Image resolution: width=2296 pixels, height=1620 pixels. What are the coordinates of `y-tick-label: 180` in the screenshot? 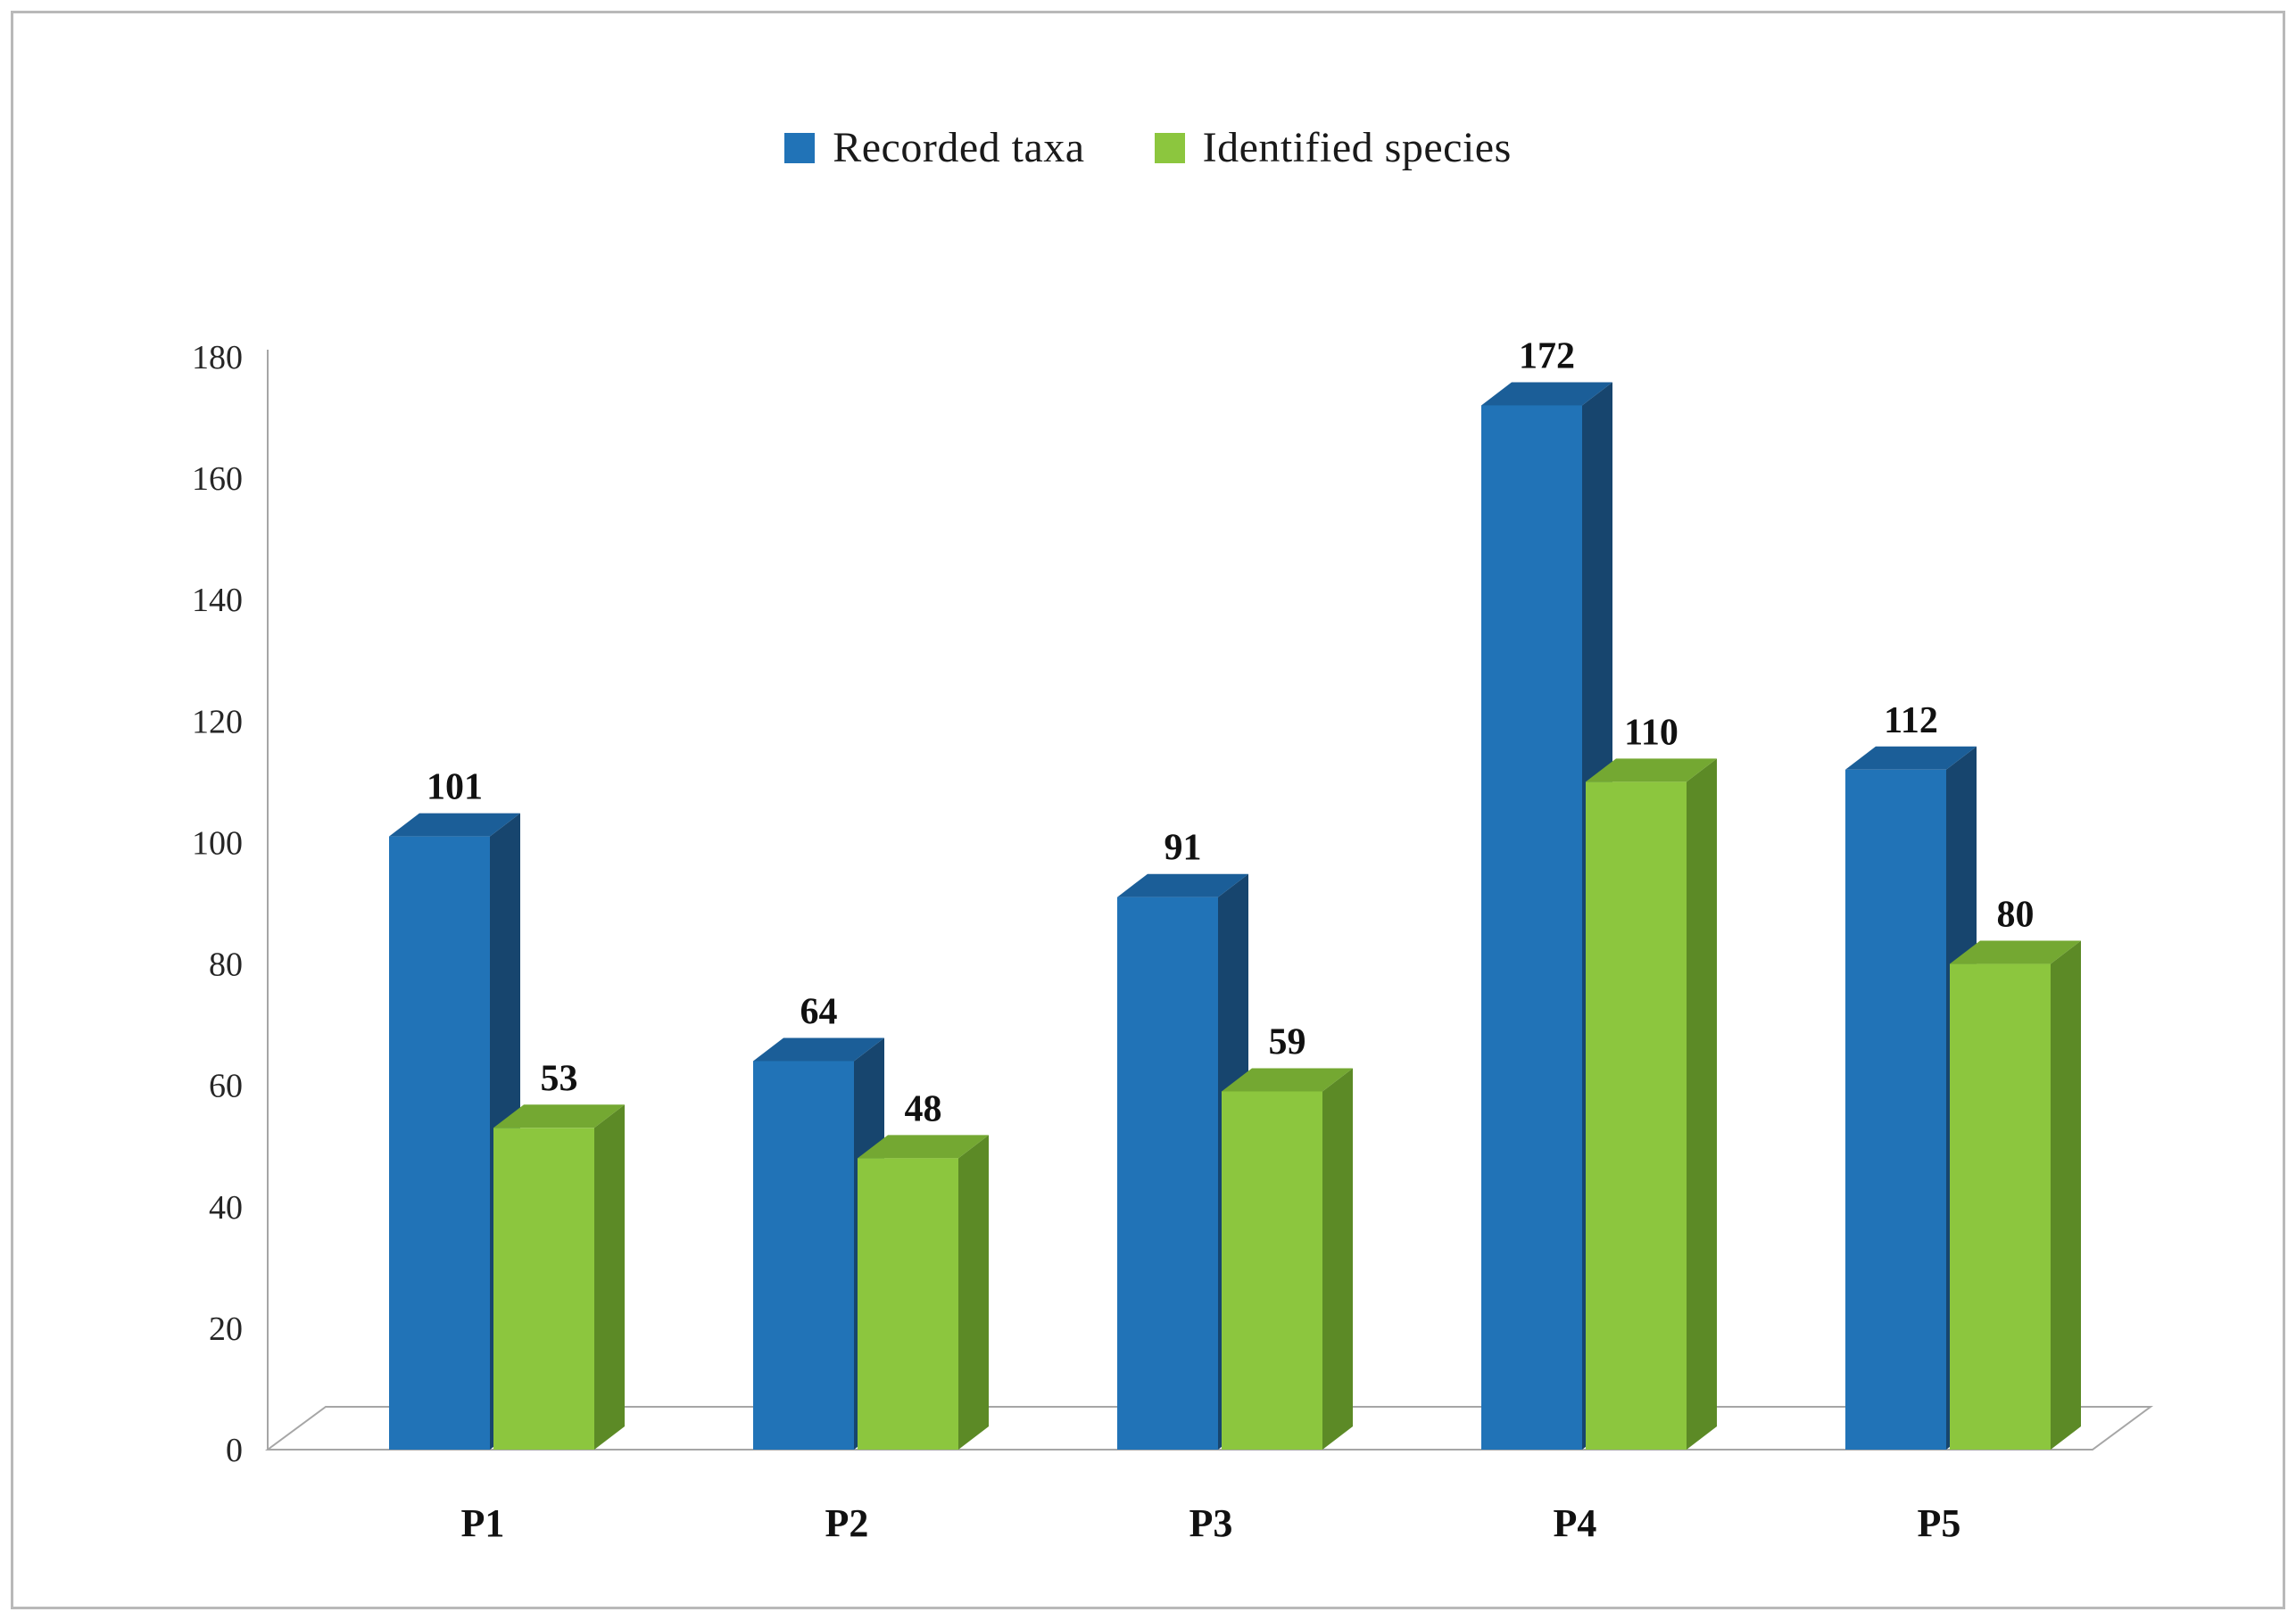 It's located at (217, 357).